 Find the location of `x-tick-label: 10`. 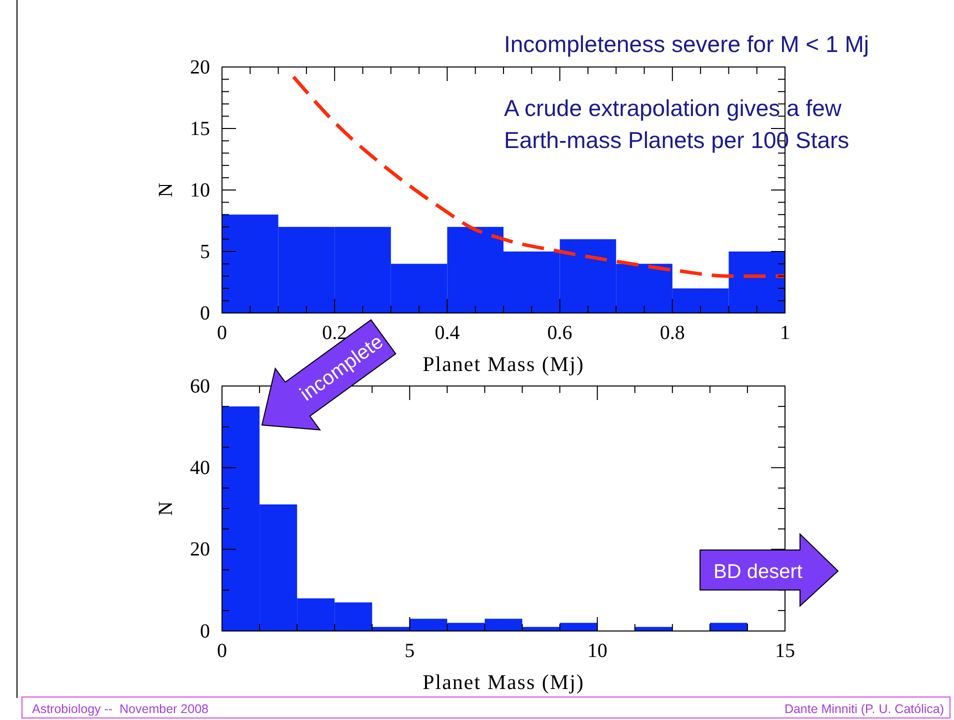

x-tick-label: 10 is located at coordinates (597, 651).